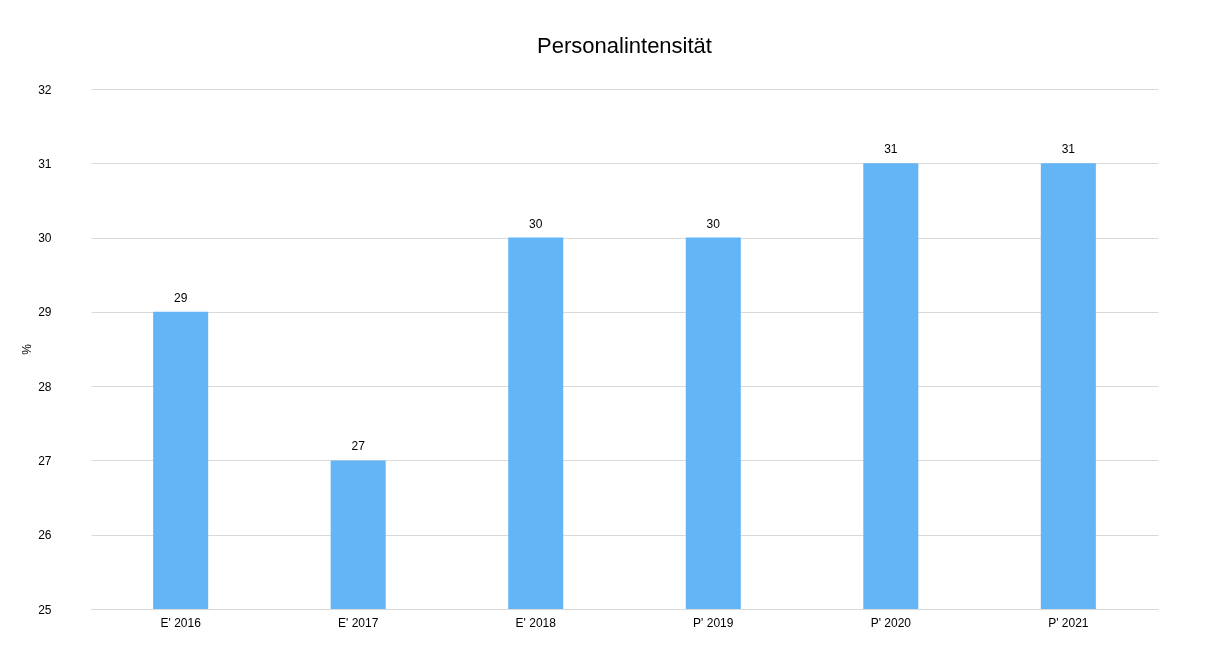 This screenshot has width=1205, height=646. I want to click on y-tick-label: 31, so click(45, 163).